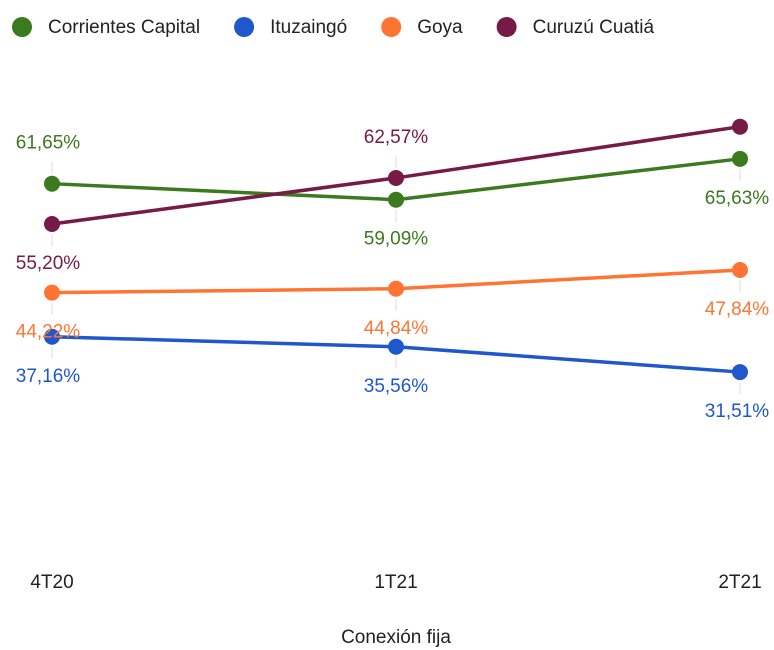 This screenshot has width=774, height=650. I want to click on data-label: 47,84%, so click(737, 309).